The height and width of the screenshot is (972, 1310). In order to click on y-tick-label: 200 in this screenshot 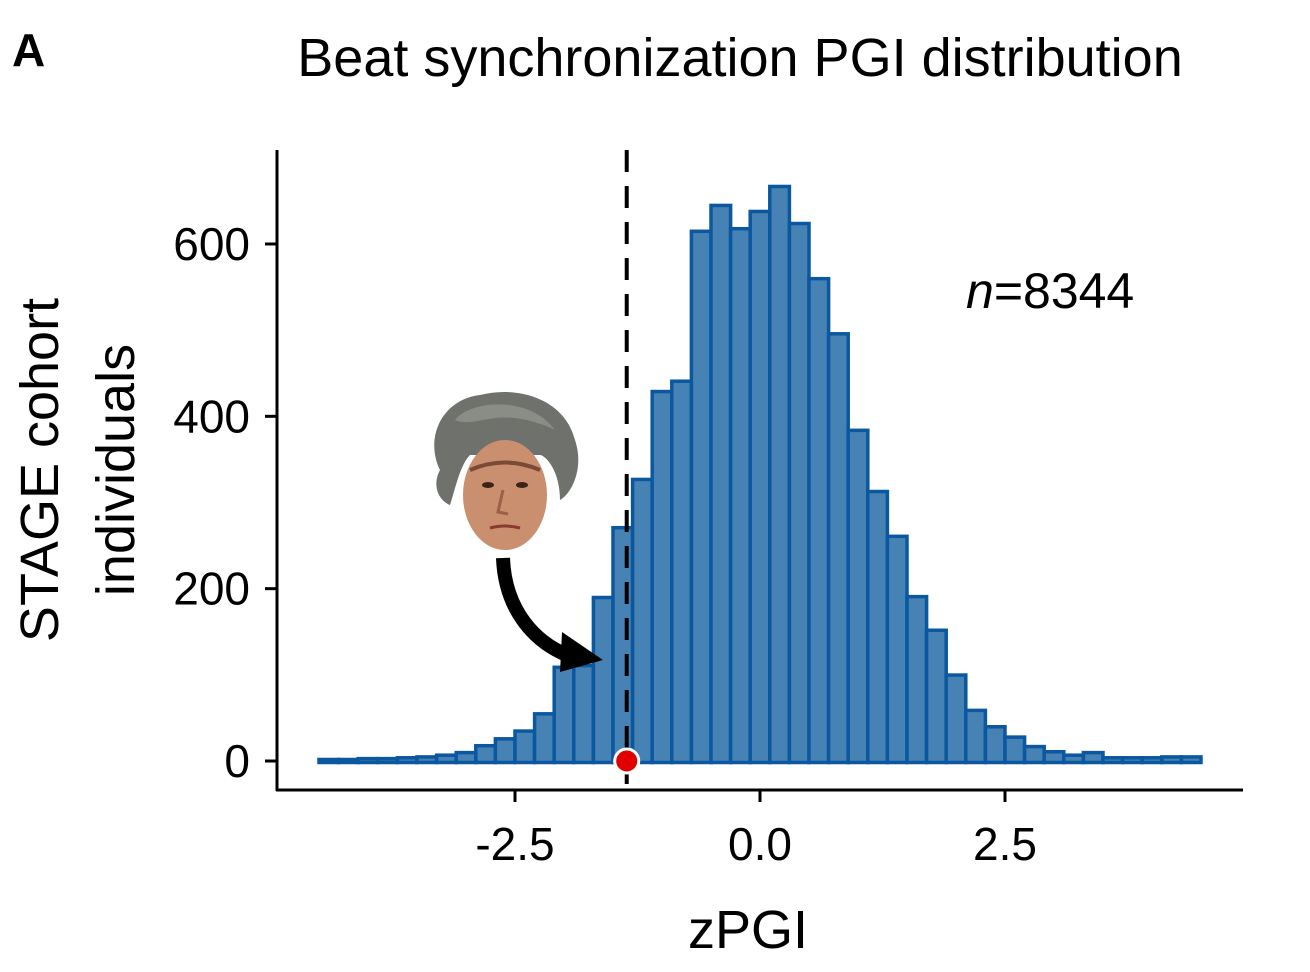, I will do `click(211, 589)`.